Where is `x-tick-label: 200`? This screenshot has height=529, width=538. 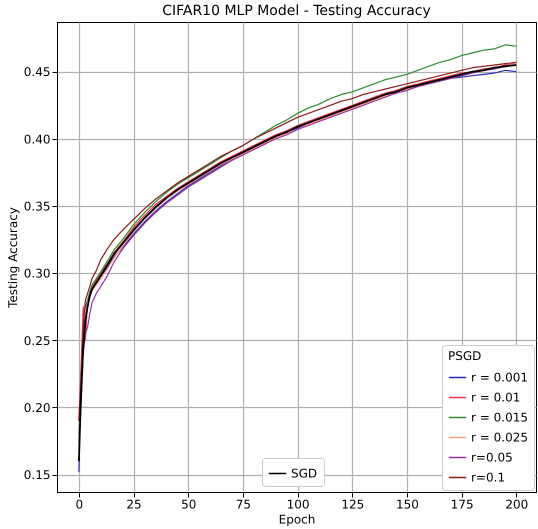
x-tick-label: 200 is located at coordinates (516, 505).